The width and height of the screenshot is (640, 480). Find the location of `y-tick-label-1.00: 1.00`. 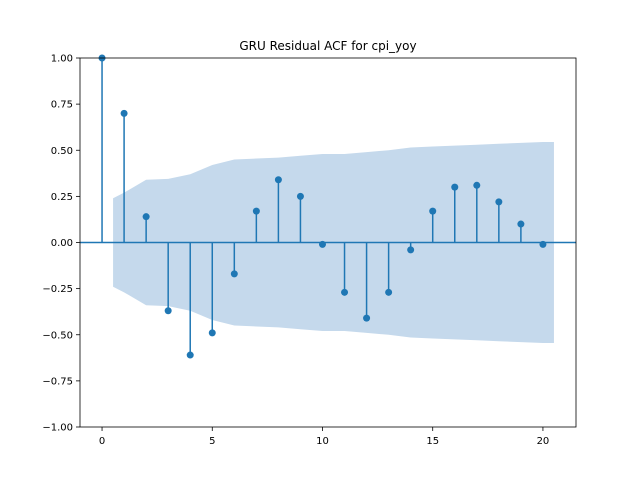

y-tick-label-1.00: 1.00 is located at coordinates (62, 59).